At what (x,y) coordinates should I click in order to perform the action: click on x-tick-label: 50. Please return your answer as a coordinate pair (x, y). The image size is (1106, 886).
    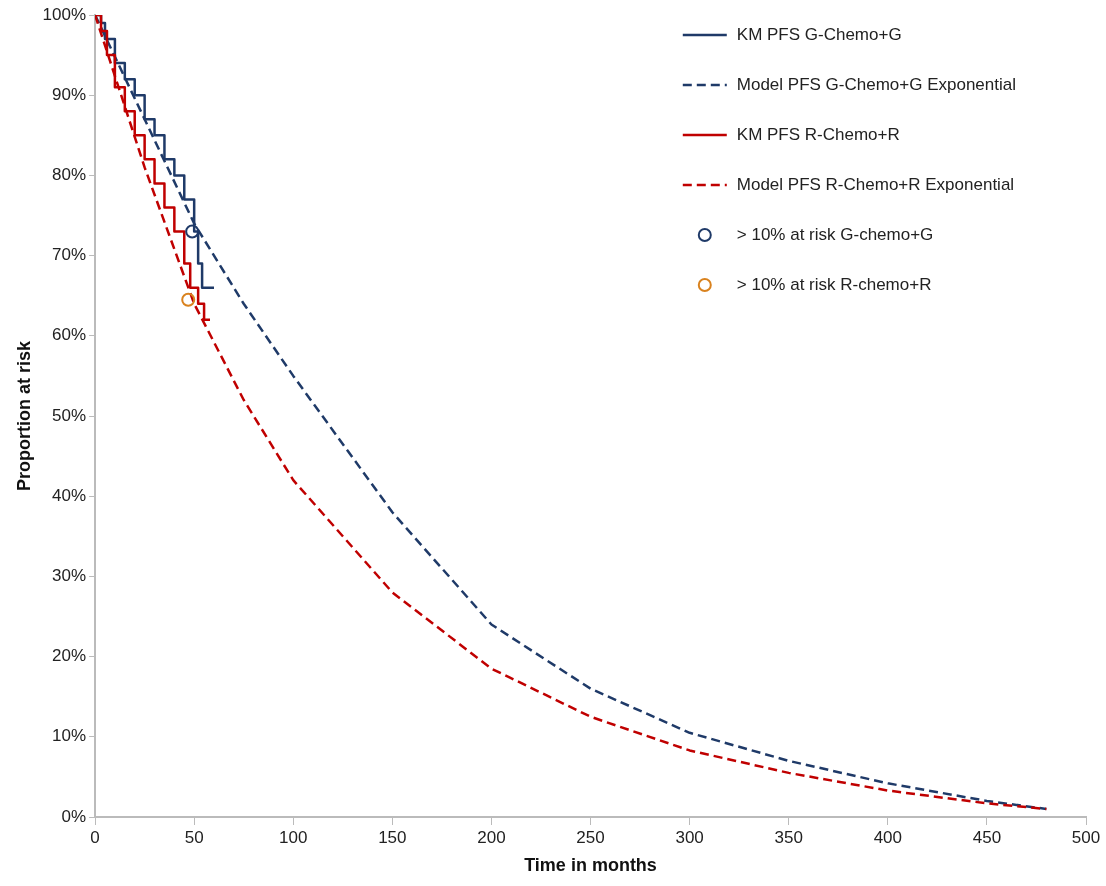
    Looking at the image, I should click on (194, 837).